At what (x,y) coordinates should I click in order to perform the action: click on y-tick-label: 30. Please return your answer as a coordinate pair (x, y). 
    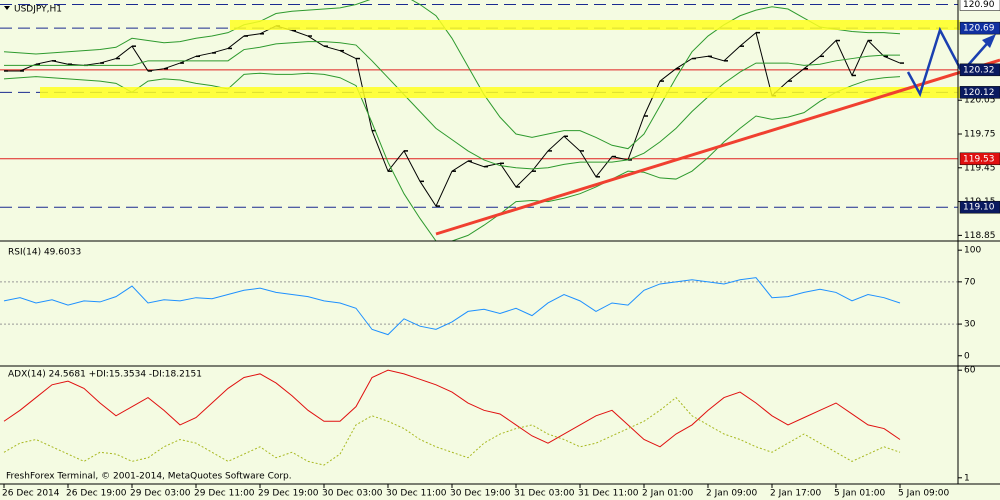
    Looking at the image, I should click on (970, 325).